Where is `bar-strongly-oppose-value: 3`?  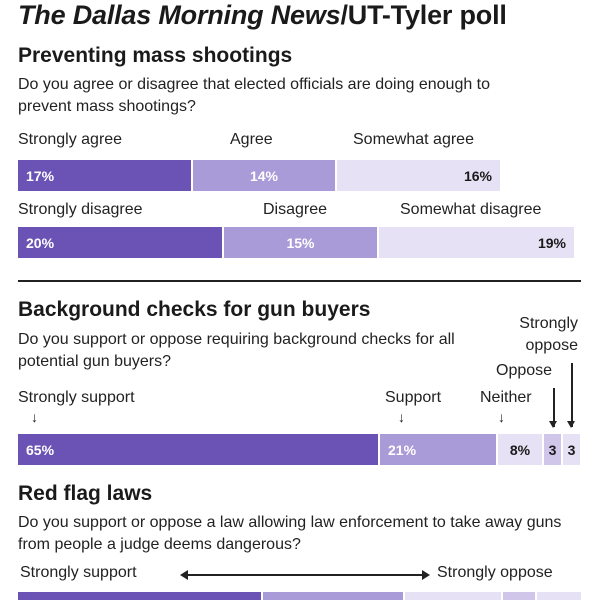
bar-strongly-oppose-value: 3 is located at coordinates (571, 449).